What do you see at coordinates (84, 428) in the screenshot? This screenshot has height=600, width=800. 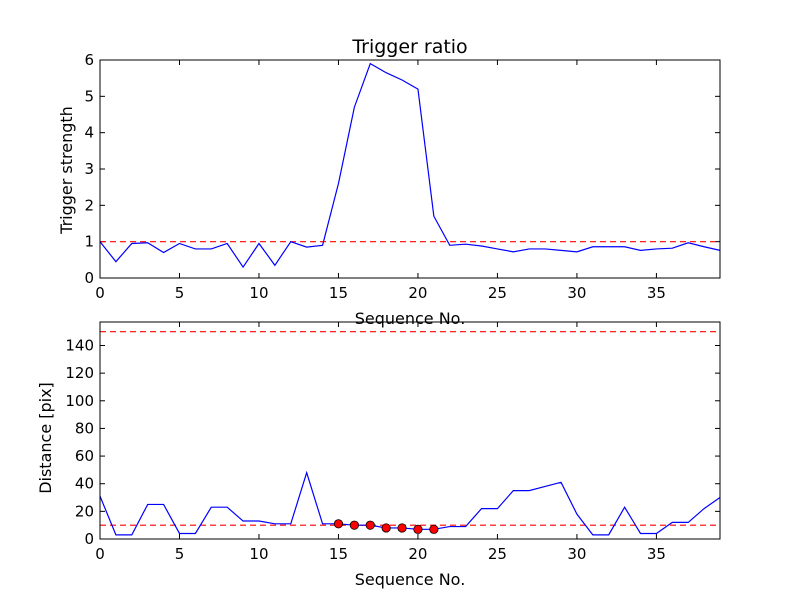 I see `y-tick-label: 80` at bounding box center [84, 428].